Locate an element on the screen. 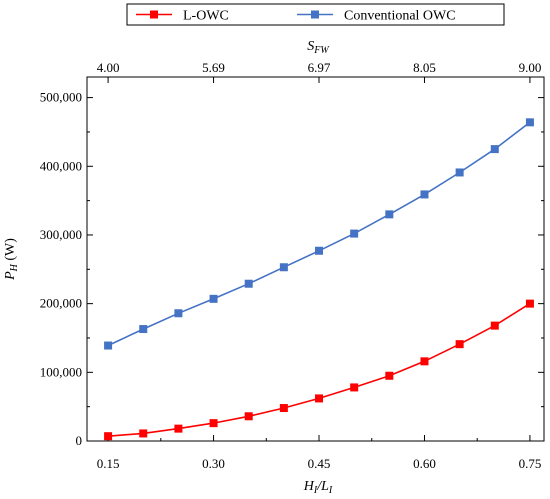 The width and height of the screenshot is (550, 499). y-axis-label: PH (W) is located at coordinates (11, 259).